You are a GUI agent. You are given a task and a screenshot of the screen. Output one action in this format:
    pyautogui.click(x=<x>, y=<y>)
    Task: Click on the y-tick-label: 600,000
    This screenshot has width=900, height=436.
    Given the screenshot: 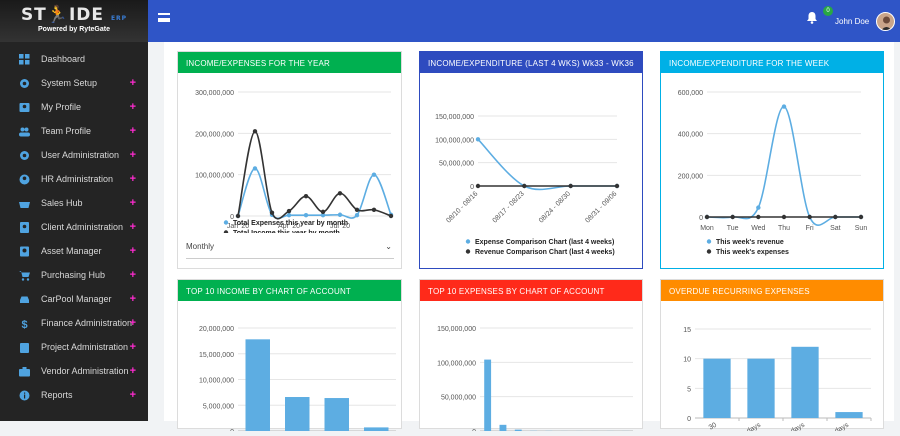 What is the action you would take?
    pyautogui.click(x=690, y=93)
    